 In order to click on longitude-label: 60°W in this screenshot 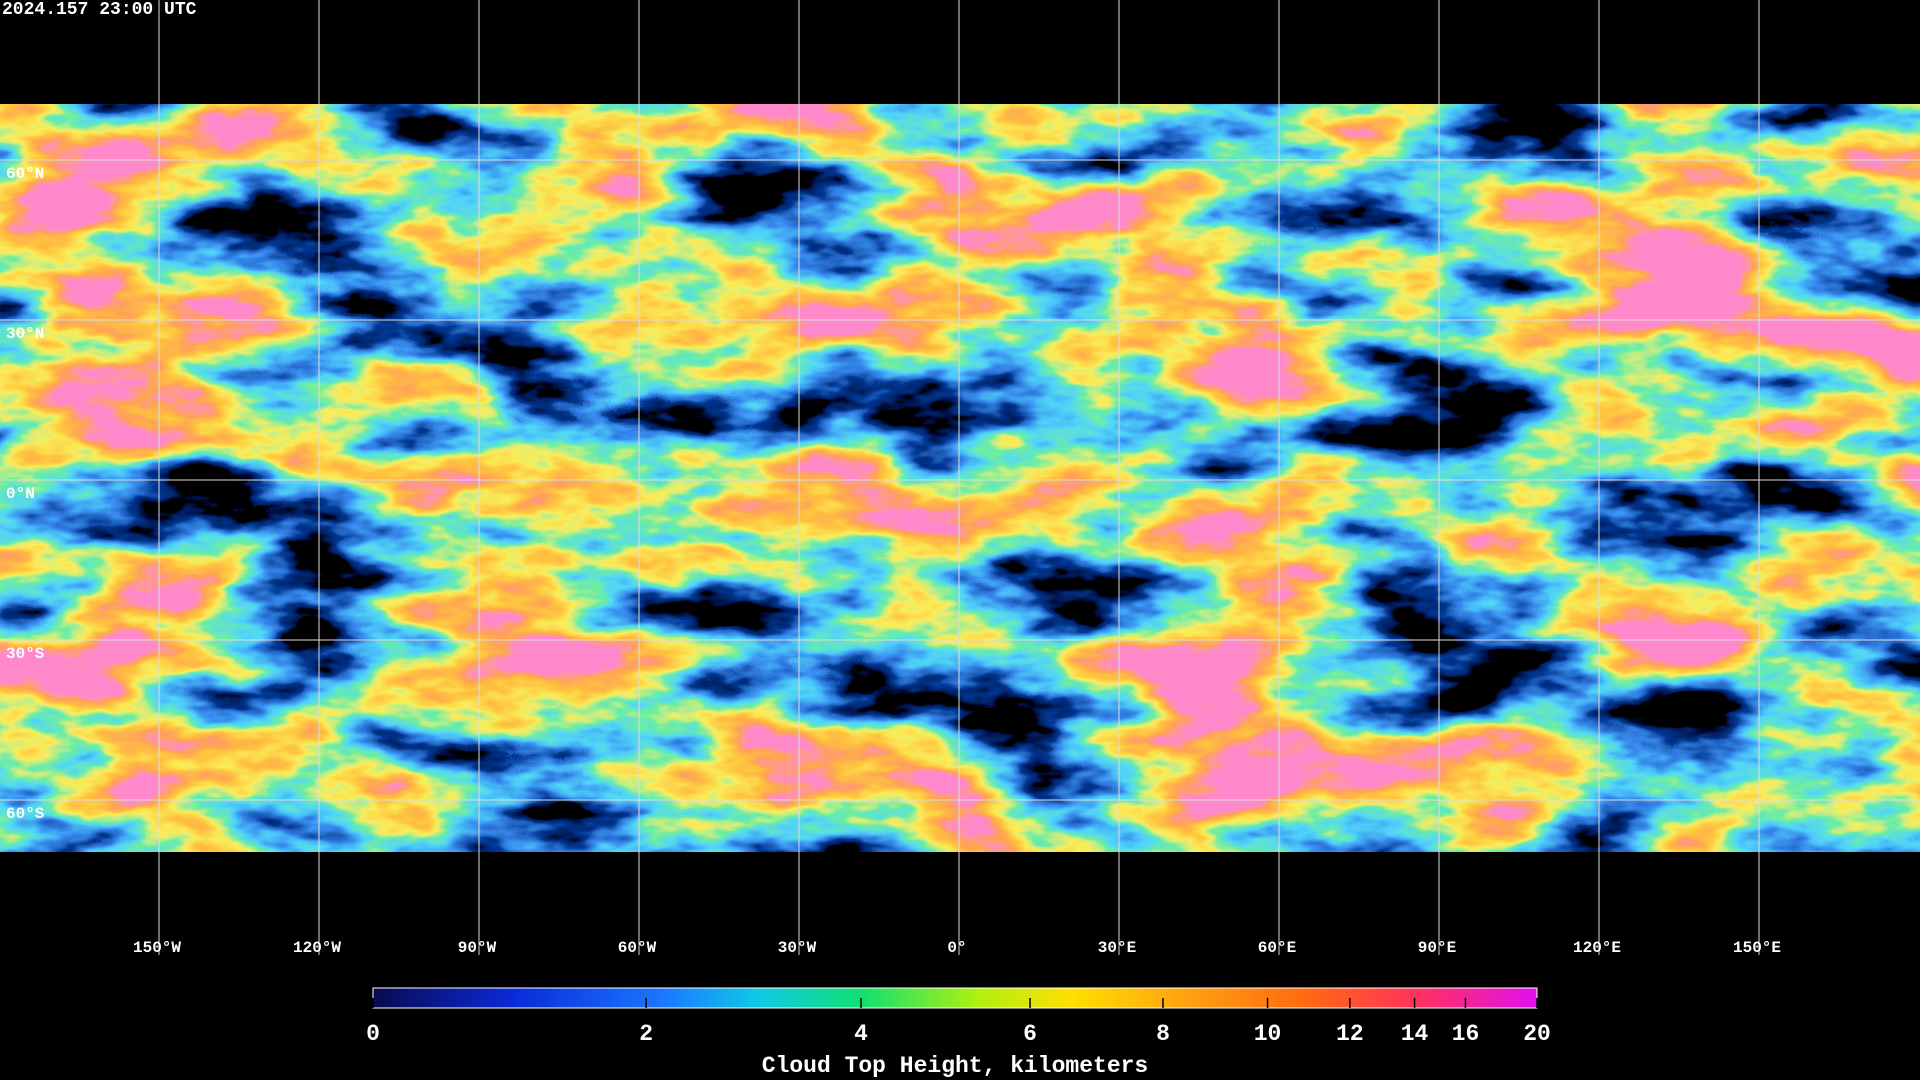, I will do `click(637, 948)`.